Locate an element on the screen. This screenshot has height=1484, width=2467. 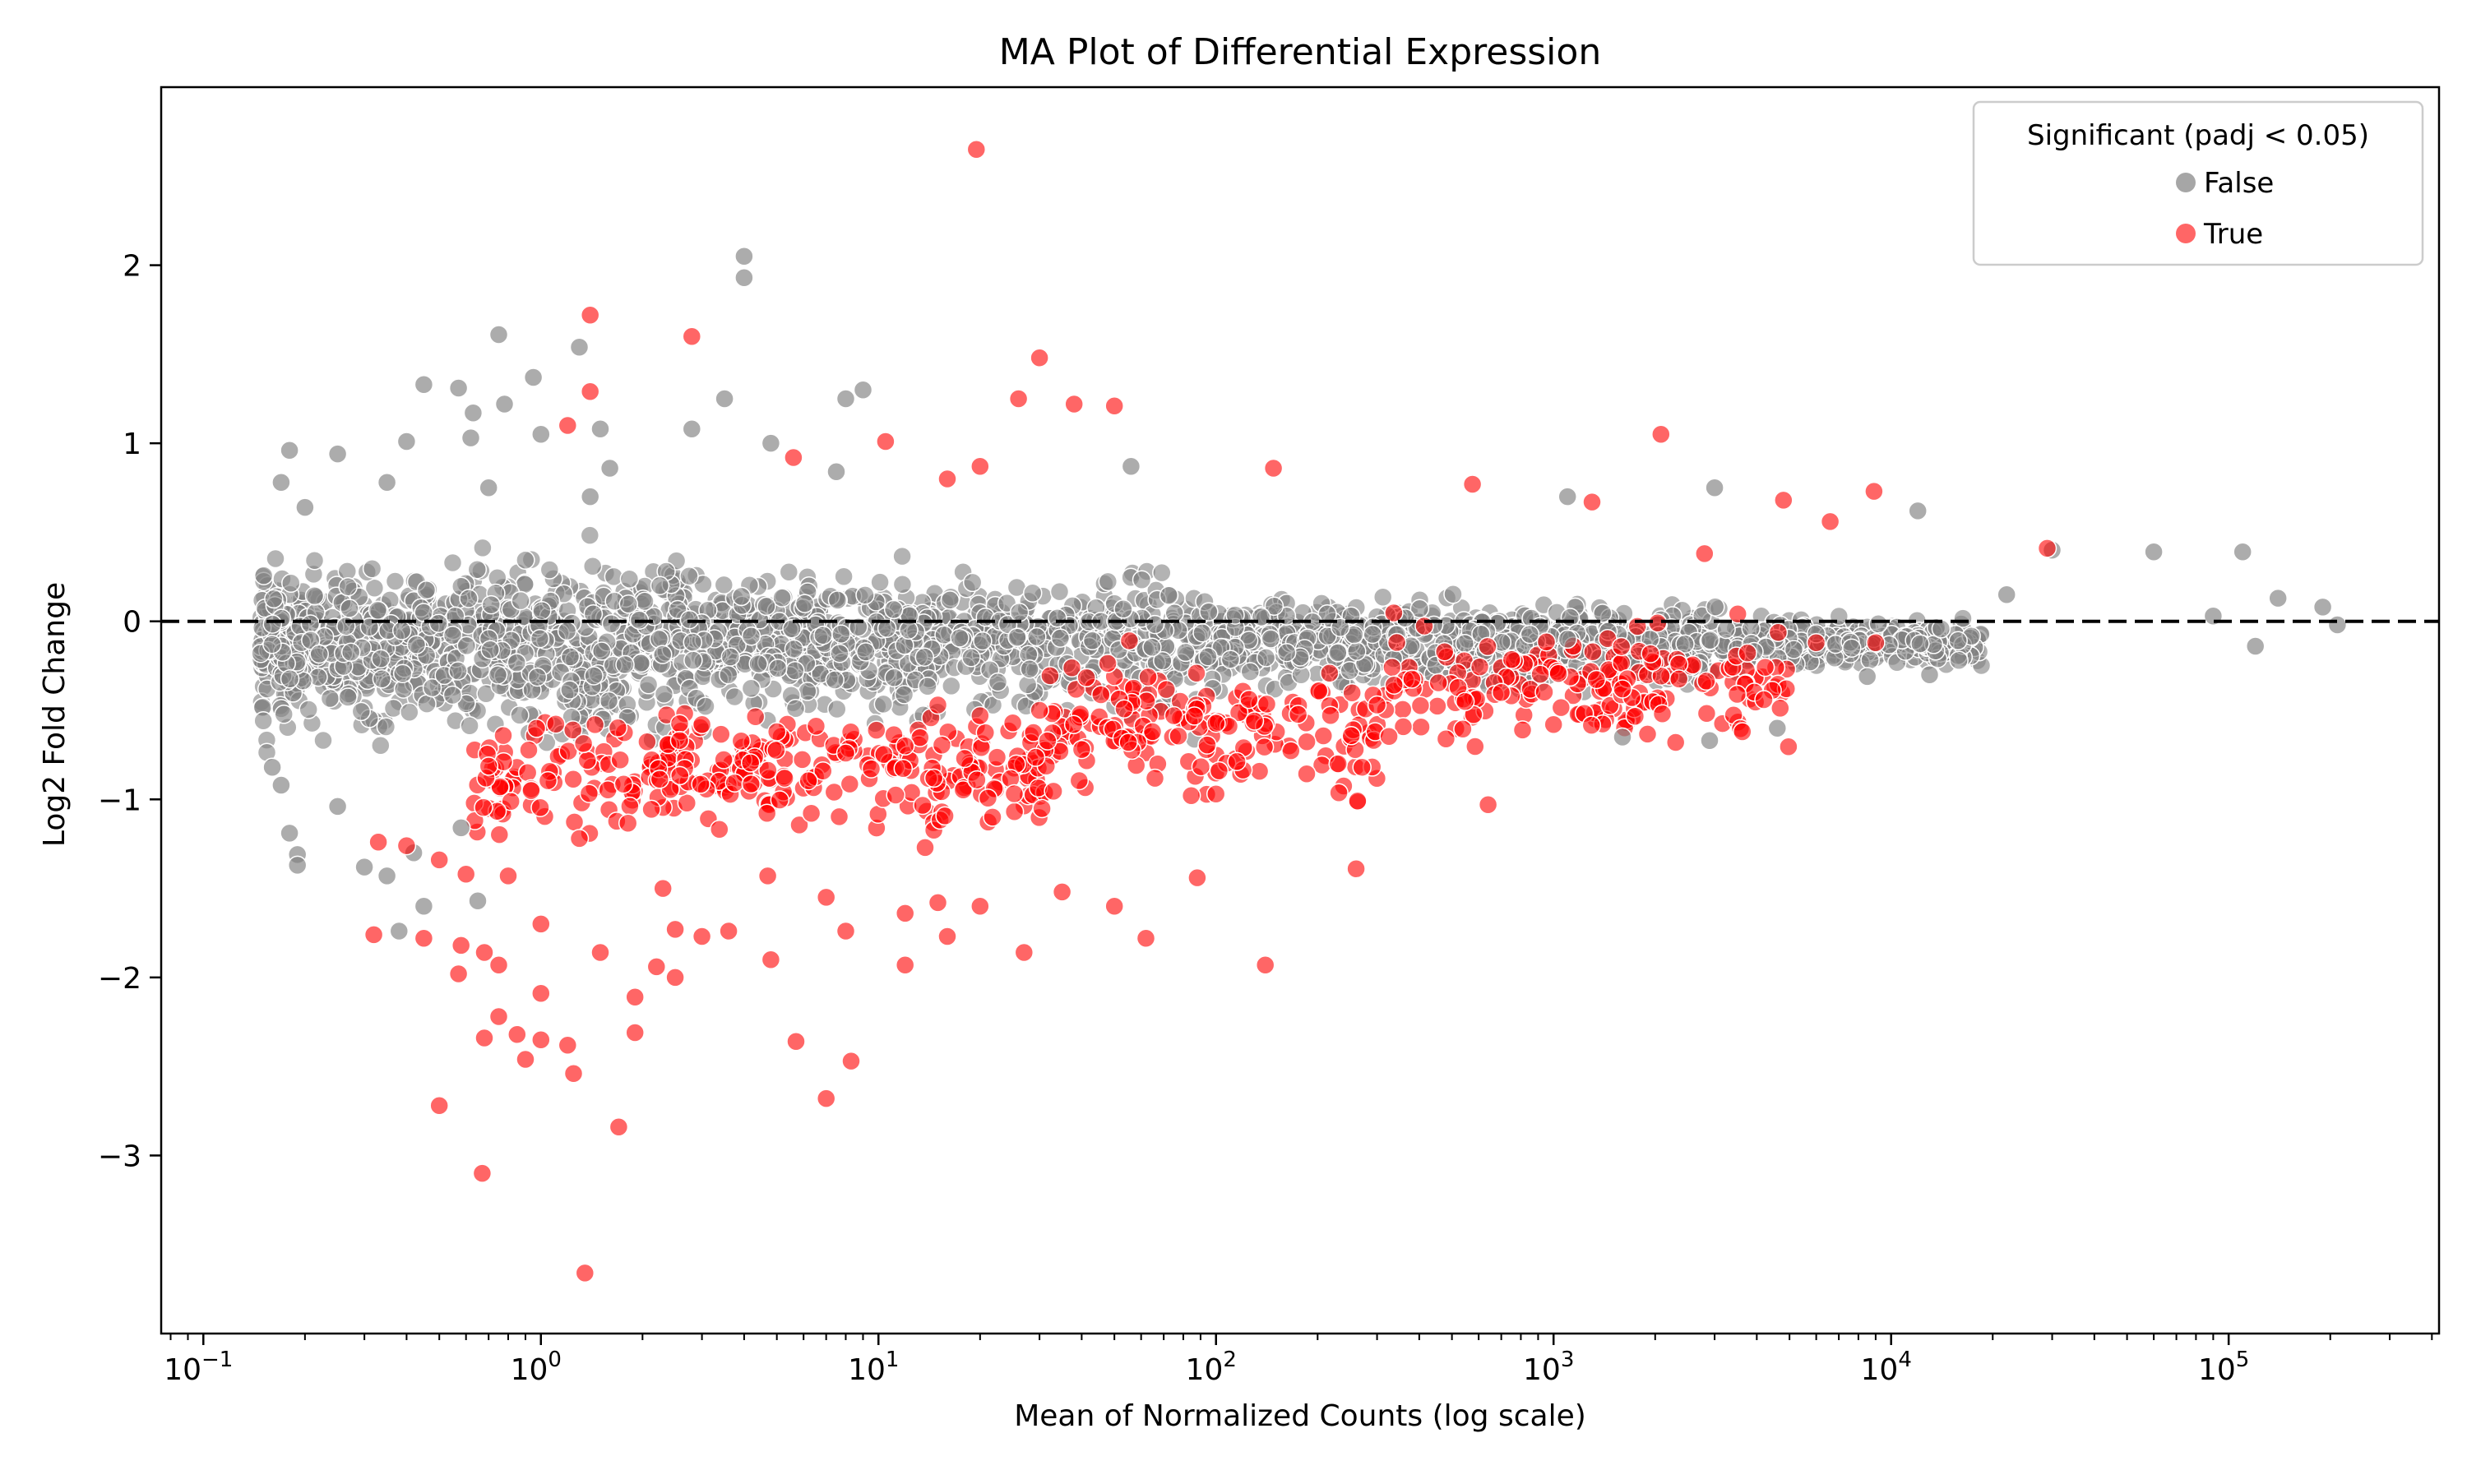
legend: Significant (padj < 0.05) False True is located at coordinates (2198, 183).